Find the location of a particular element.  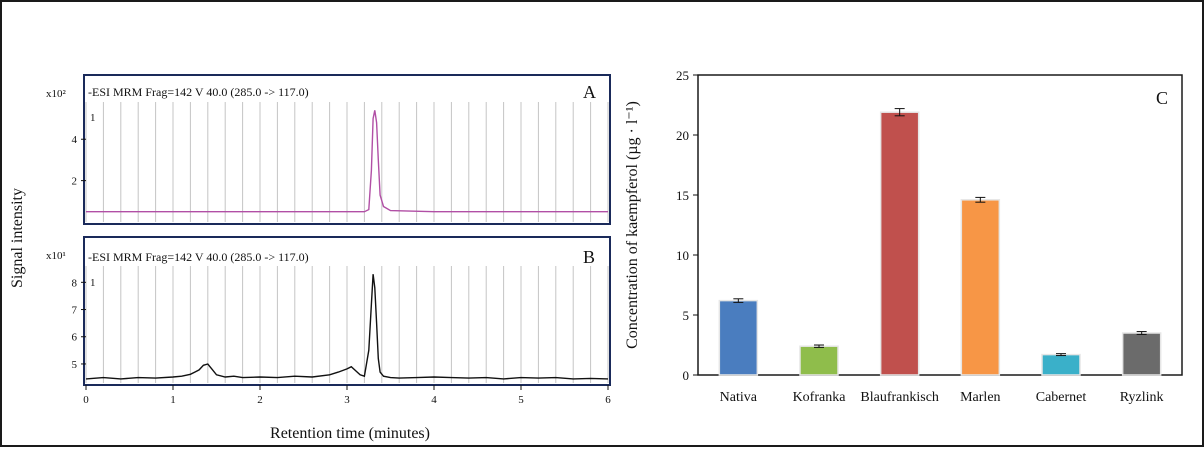

x-category-label: Cabernet is located at coordinates (1061, 397).